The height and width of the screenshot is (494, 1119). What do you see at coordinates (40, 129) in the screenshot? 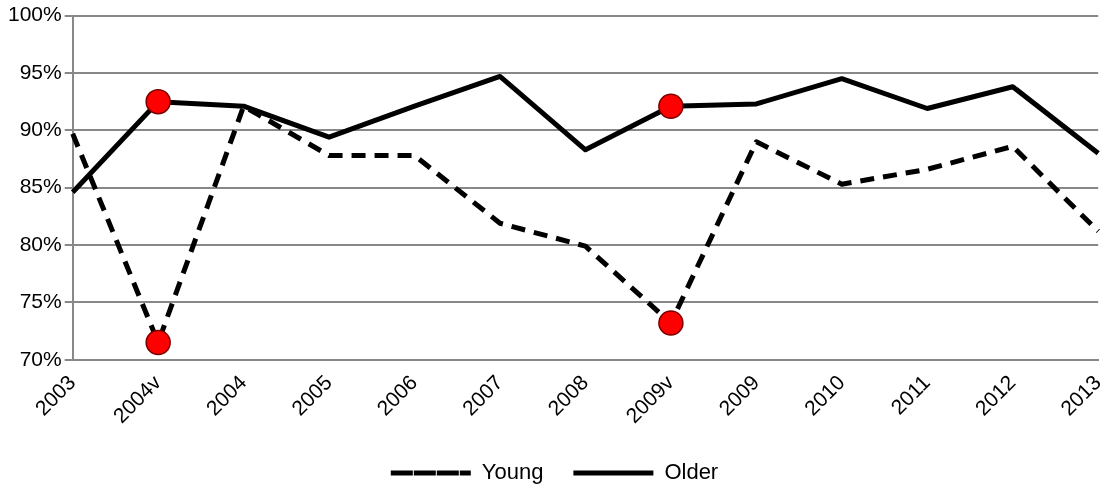
I see `y-tick-label: 90%` at bounding box center [40, 129].